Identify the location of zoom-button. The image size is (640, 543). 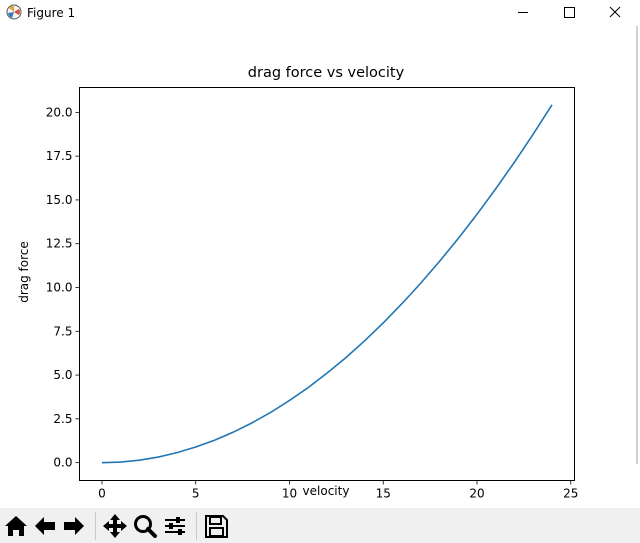
(145, 526).